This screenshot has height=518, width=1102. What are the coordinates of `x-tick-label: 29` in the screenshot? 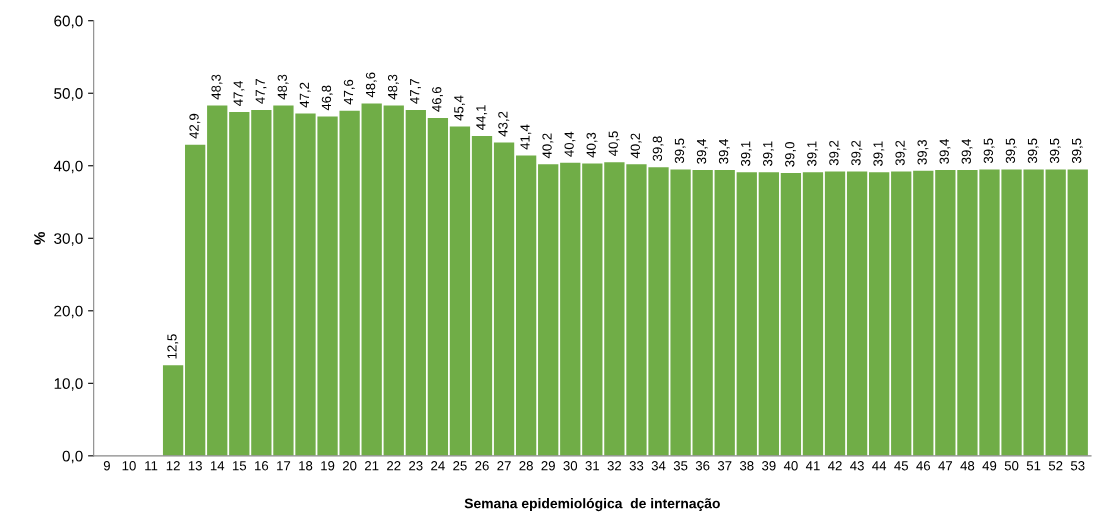 It's located at (548, 466).